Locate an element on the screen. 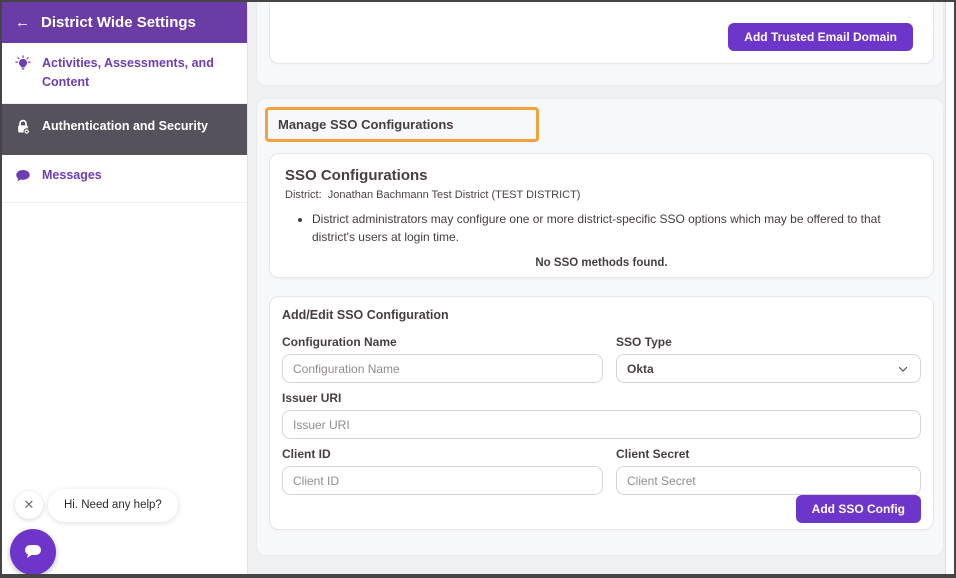 Image resolution: width=956 pixels, height=578 pixels. add-sso-config-button: Add SSO Config is located at coordinates (858, 509).